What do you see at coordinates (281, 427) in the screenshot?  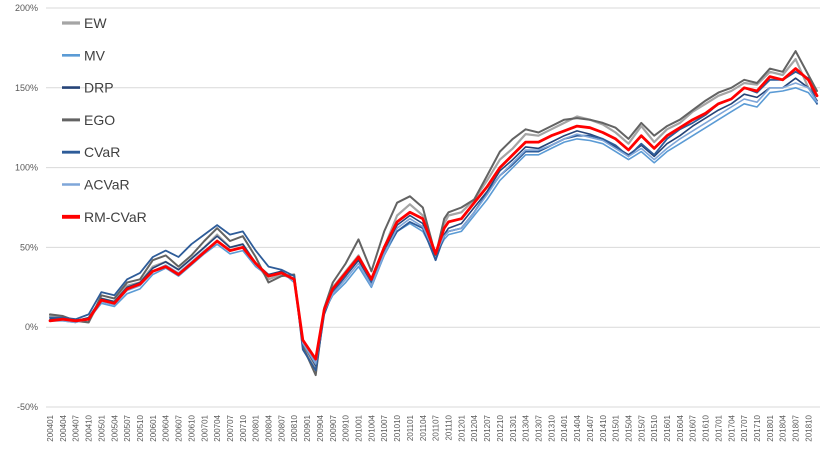 I see `x-tick-label: 200807` at bounding box center [281, 427].